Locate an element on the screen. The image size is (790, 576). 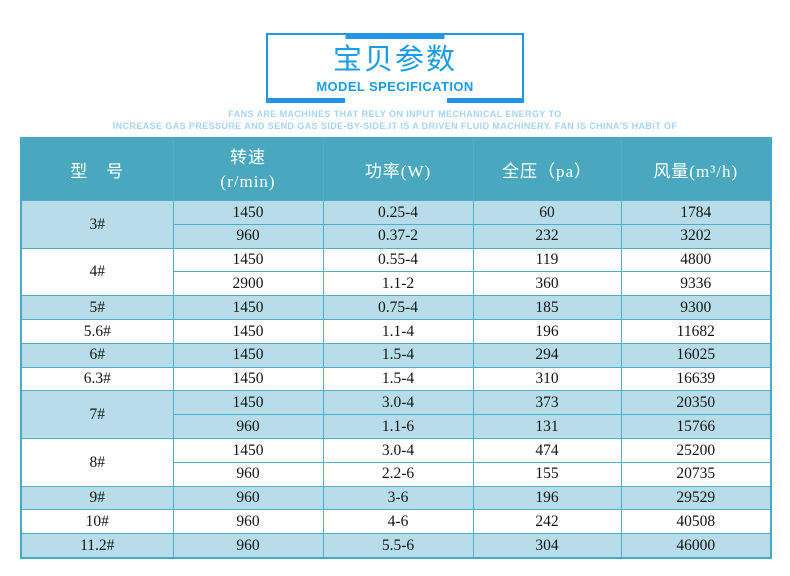
cell-model: 3# is located at coordinates (97, 224).